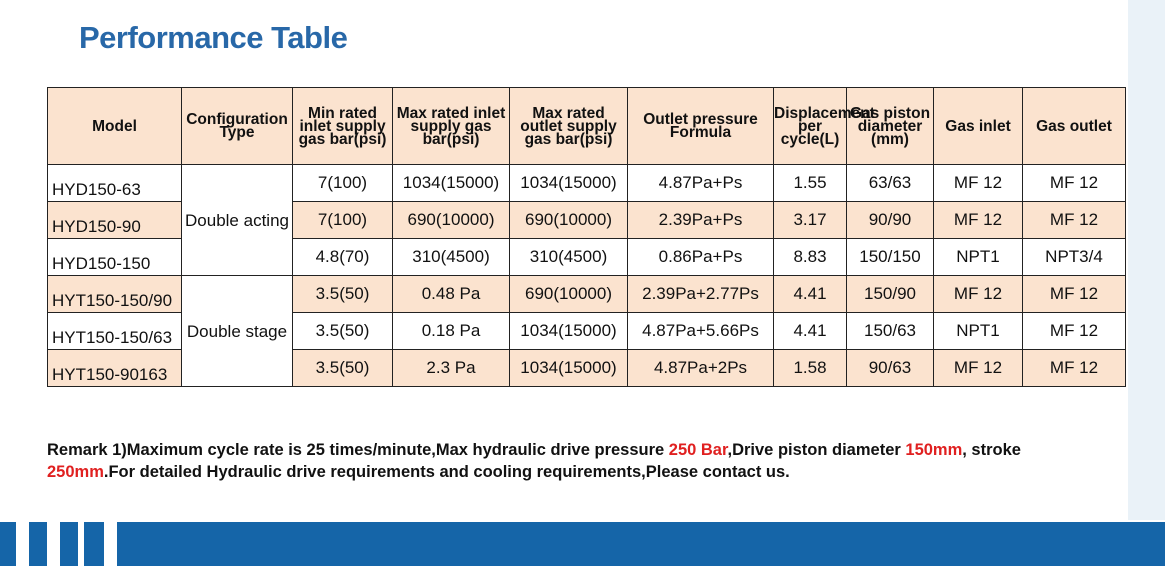  Describe the element at coordinates (890, 257) in the screenshot. I see `piston-cell: 150/150` at that location.